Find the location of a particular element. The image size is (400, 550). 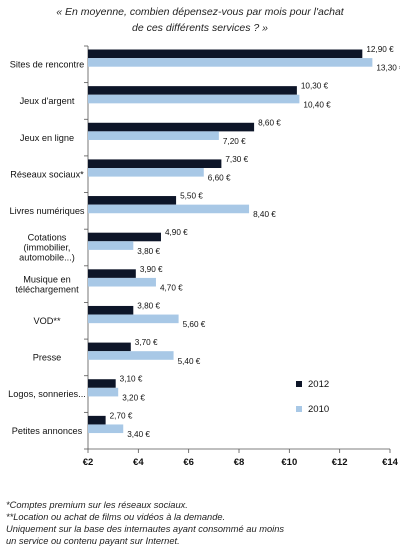

chart-title-line-2: de ces différents services ? » is located at coordinates (200, 28).